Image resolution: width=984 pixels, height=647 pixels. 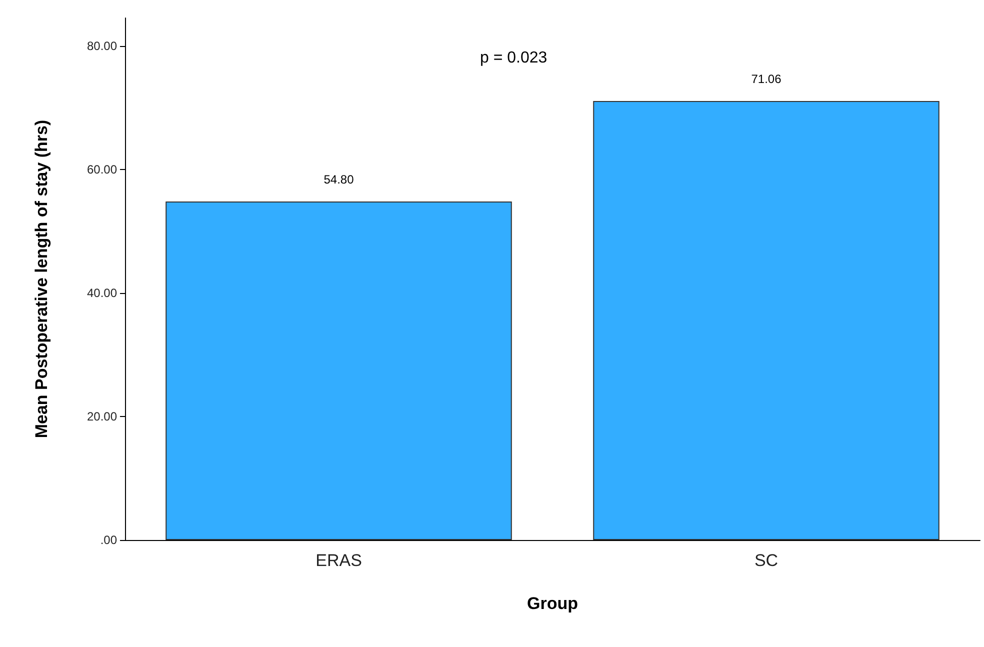 I want to click on y-tick-label: .00, so click(x=109, y=540).